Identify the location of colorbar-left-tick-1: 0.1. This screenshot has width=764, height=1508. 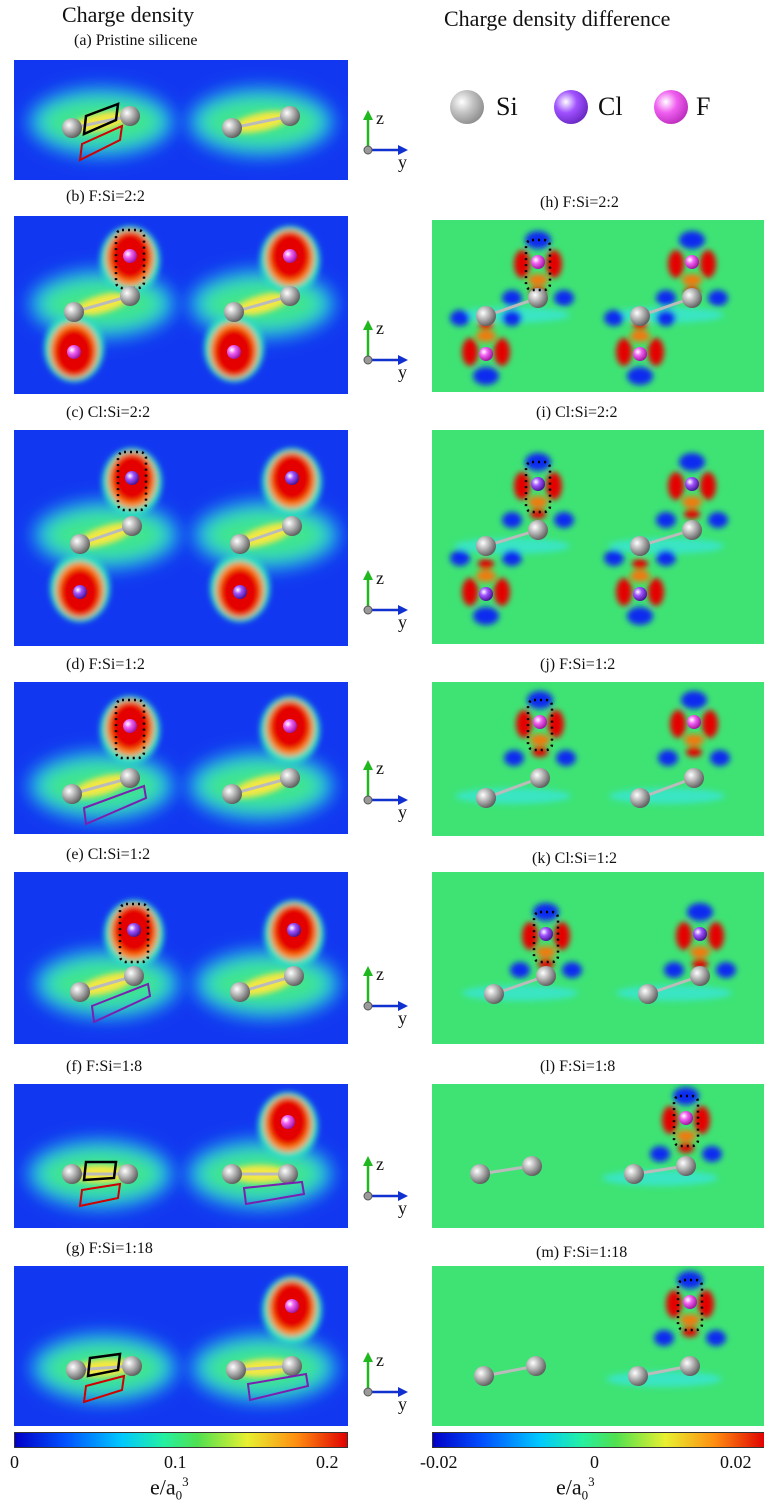
(175, 1462).